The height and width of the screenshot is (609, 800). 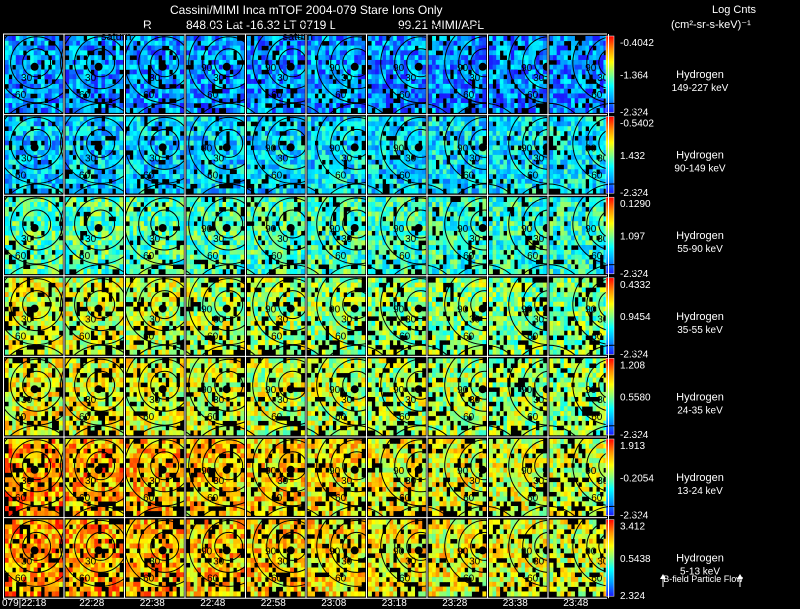 I want to click on colorbar-mid-label: 1.432, so click(x=632, y=156).